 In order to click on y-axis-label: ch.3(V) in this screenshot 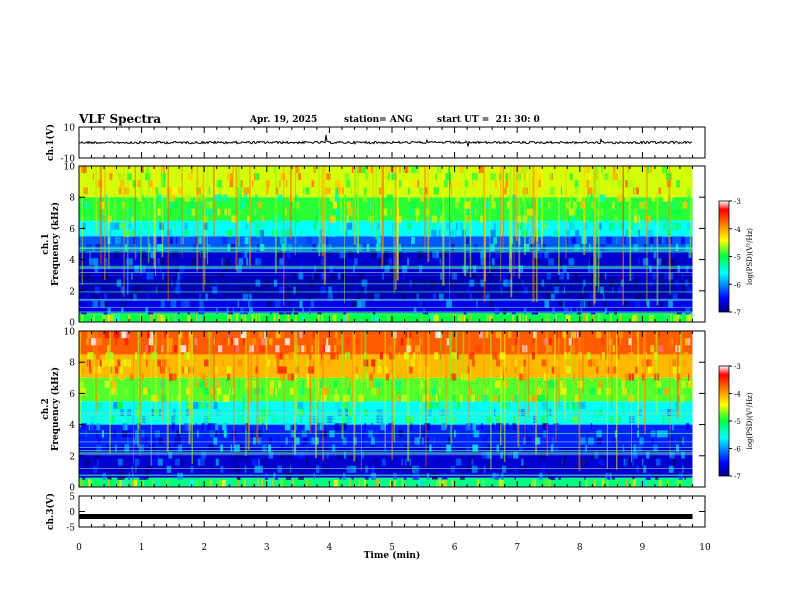, I will do `click(50, 511)`.